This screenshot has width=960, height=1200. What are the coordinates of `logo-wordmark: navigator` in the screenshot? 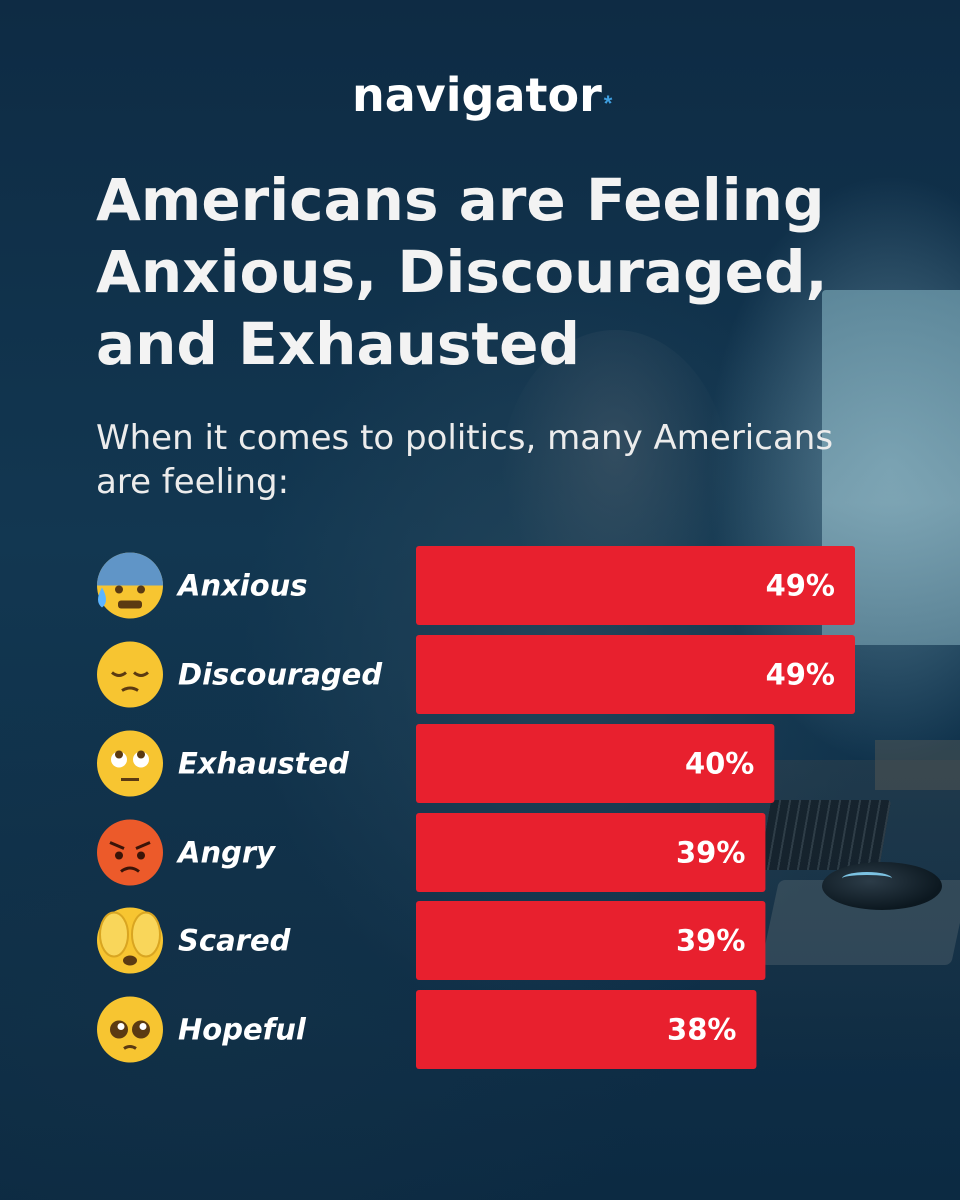 It's located at (477, 95).